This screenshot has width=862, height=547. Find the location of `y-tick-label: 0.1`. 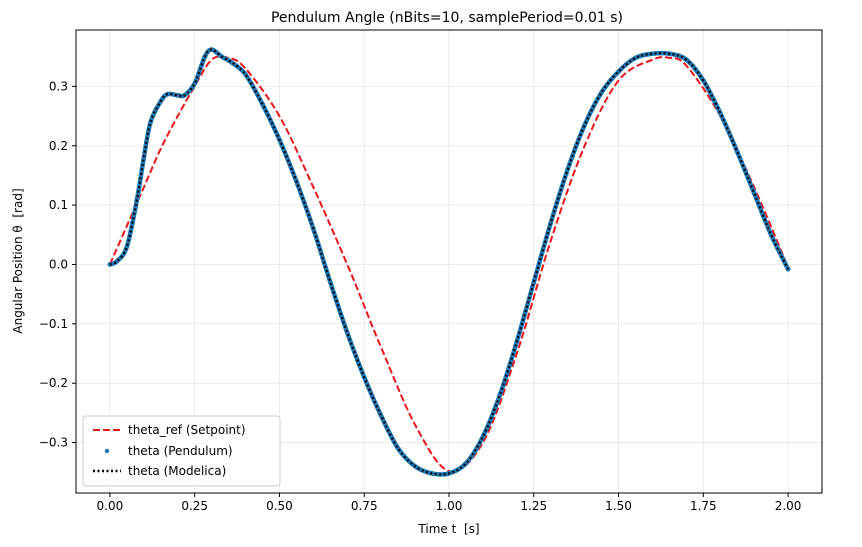

y-tick-label: 0.1 is located at coordinates (58, 205).